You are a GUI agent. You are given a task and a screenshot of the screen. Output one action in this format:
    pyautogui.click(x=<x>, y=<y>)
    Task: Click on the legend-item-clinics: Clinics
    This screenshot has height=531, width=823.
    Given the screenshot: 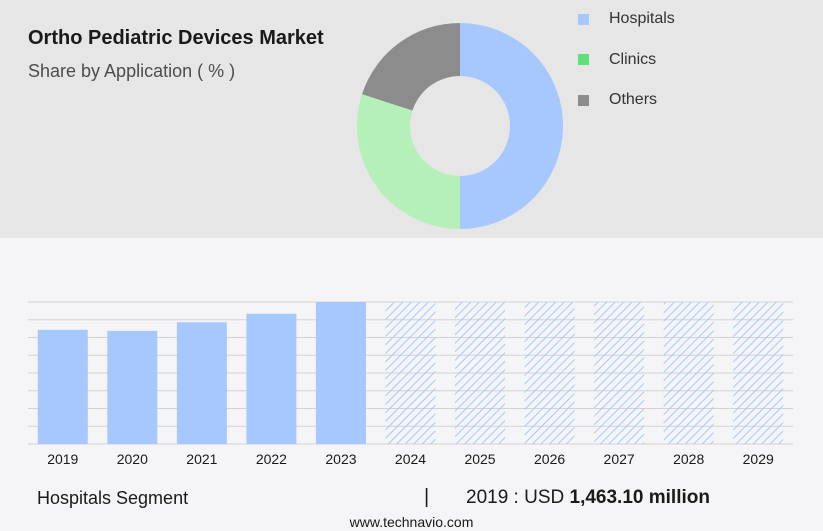 What is the action you would take?
    pyautogui.click(x=626, y=60)
    